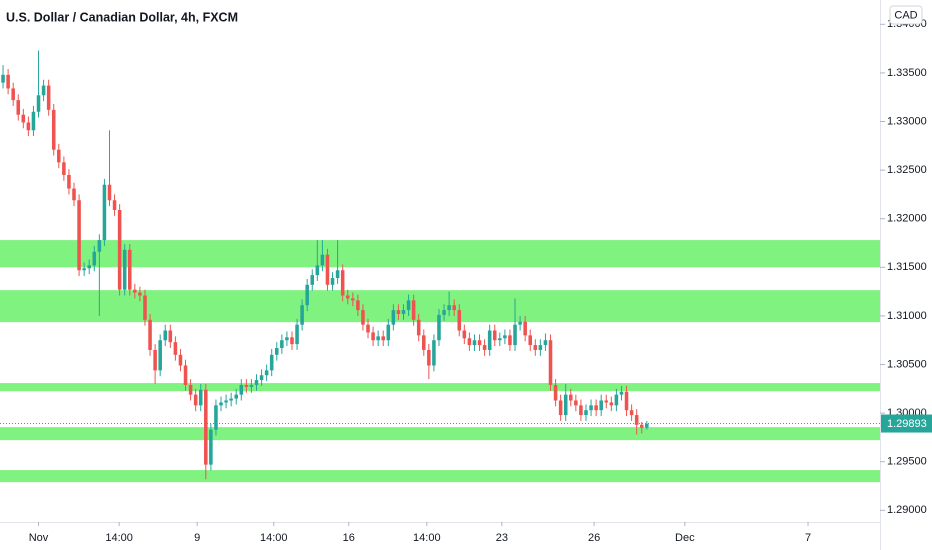  I want to click on y-tick-label: 1.29500, so click(907, 462).